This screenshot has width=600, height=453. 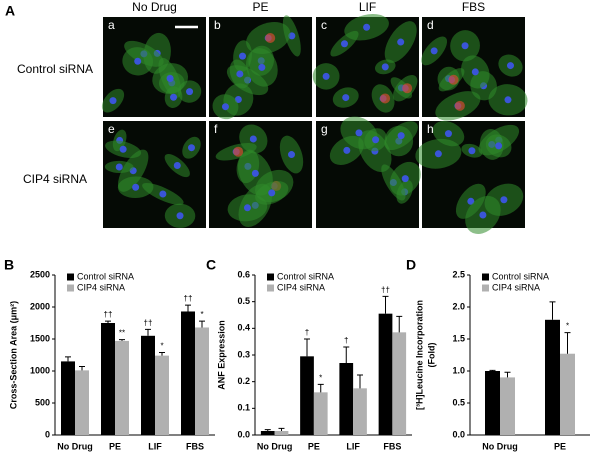 I want to click on y-tick-label: 0, so click(x=47, y=434).